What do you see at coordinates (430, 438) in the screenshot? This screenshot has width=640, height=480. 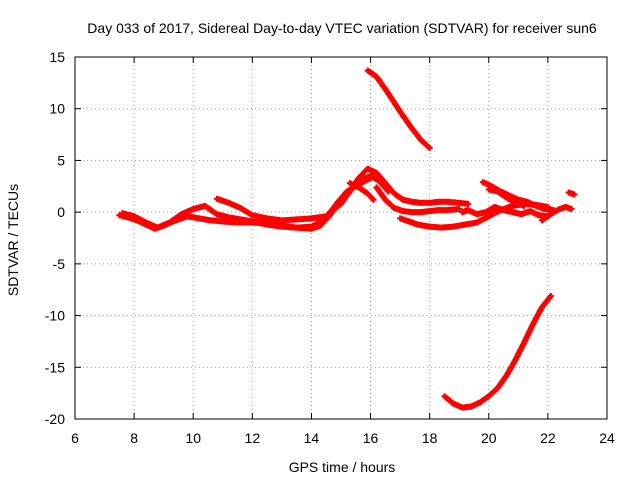 I see `x-tick-label: 18` at bounding box center [430, 438].